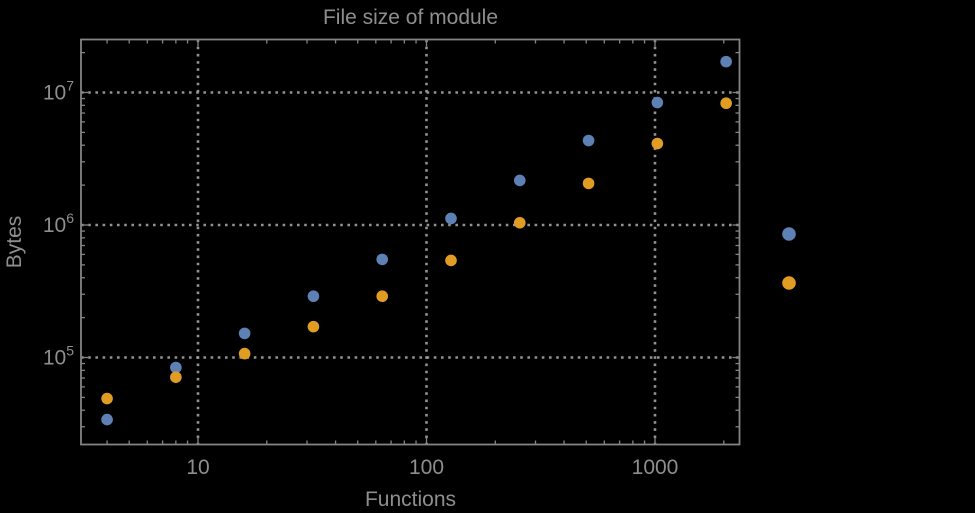 This screenshot has width=975, height=513. What do you see at coordinates (789, 283) in the screenshot?
I see `legend-marker-series-orange` at bounding box center [789, 283].